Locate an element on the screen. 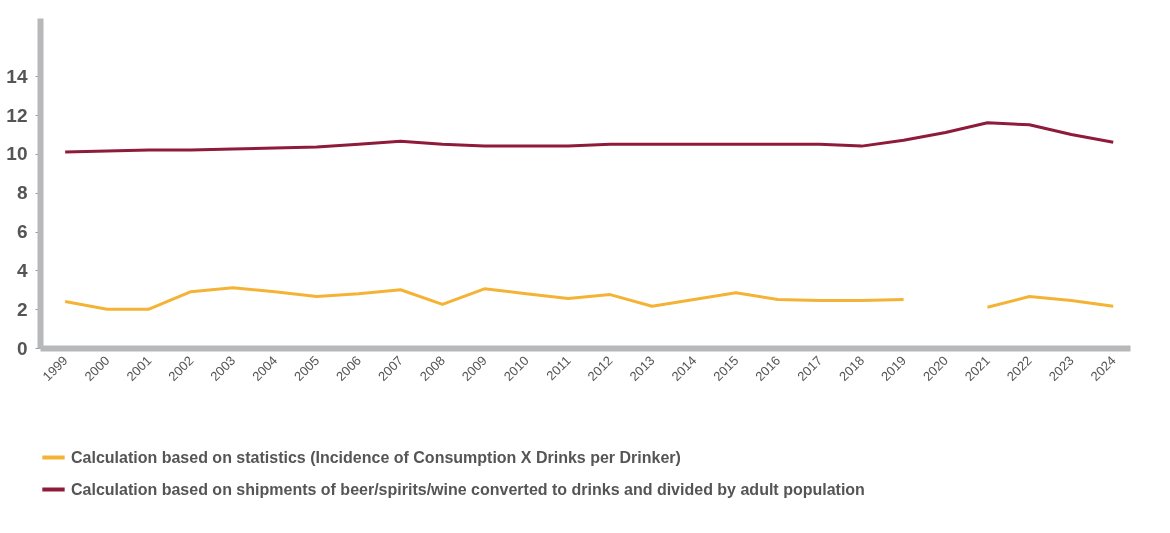  line-series is located at coordinates (589, 137).